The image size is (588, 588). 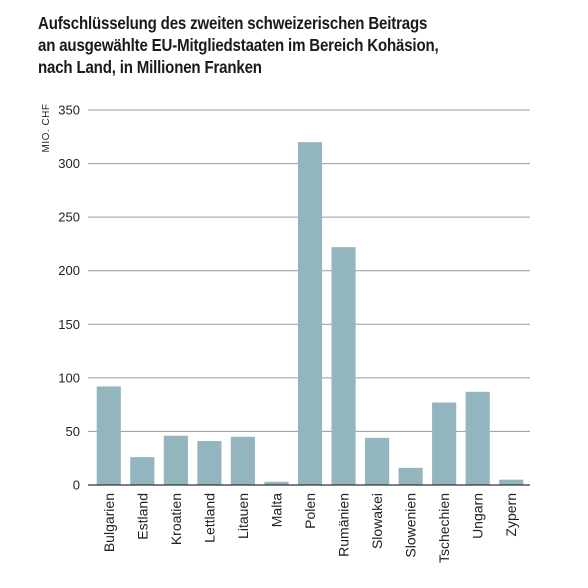 What do you see at coordinates (209, 518) in the screenshot?
I see `x-tick-label: Lettland` at bounding box center [209, 518].